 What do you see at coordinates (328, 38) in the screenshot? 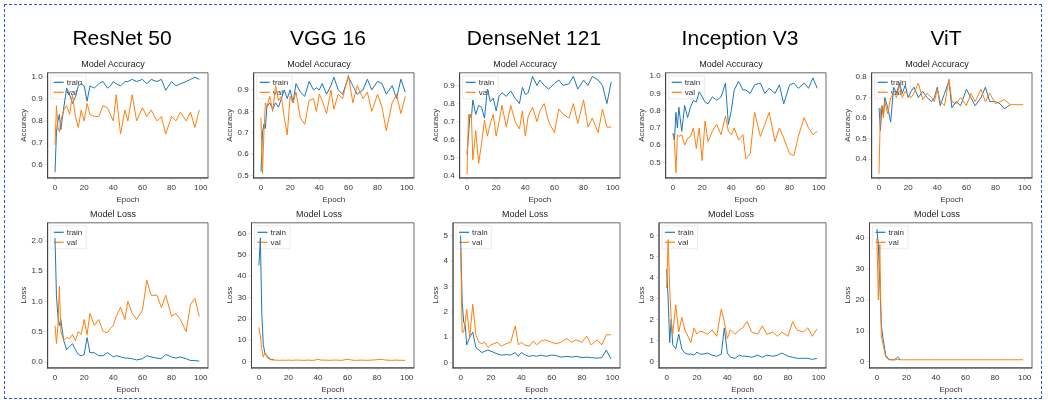
I see `chart-title: VGG 16` at bounding box center [328, 38].